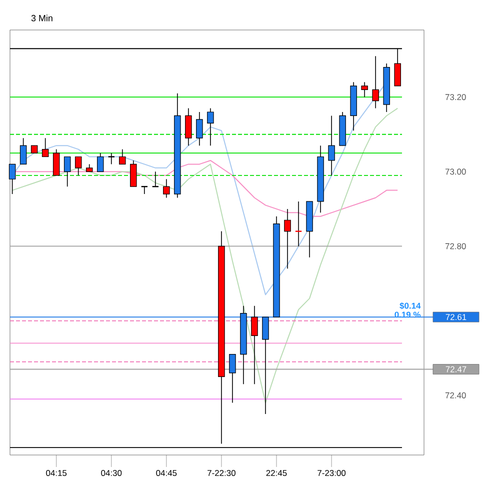 Image resolution: width=487 pixels, height=488 pixels. I want to click on annotation: $0.14, so click(410, 306).